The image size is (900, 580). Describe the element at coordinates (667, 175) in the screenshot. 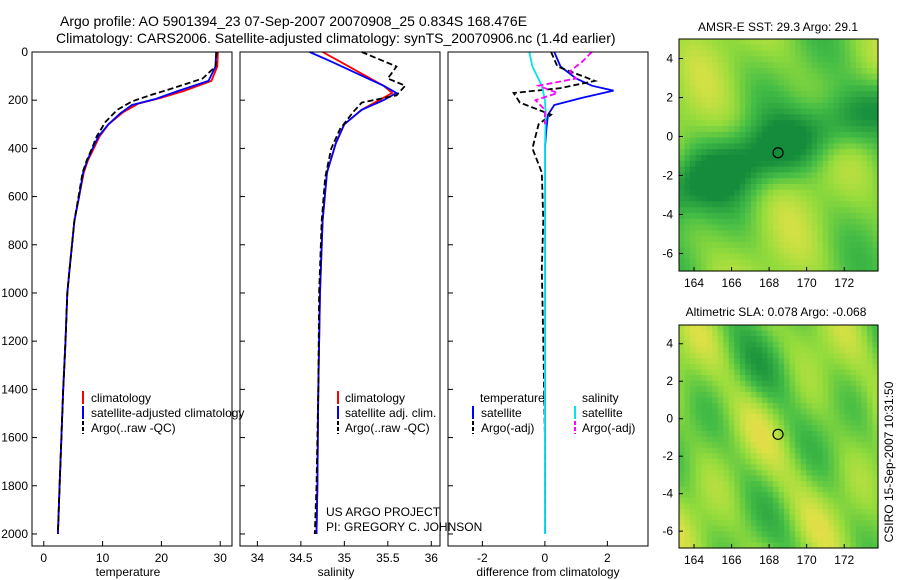

I see `y-tick-label: -2` at that location.